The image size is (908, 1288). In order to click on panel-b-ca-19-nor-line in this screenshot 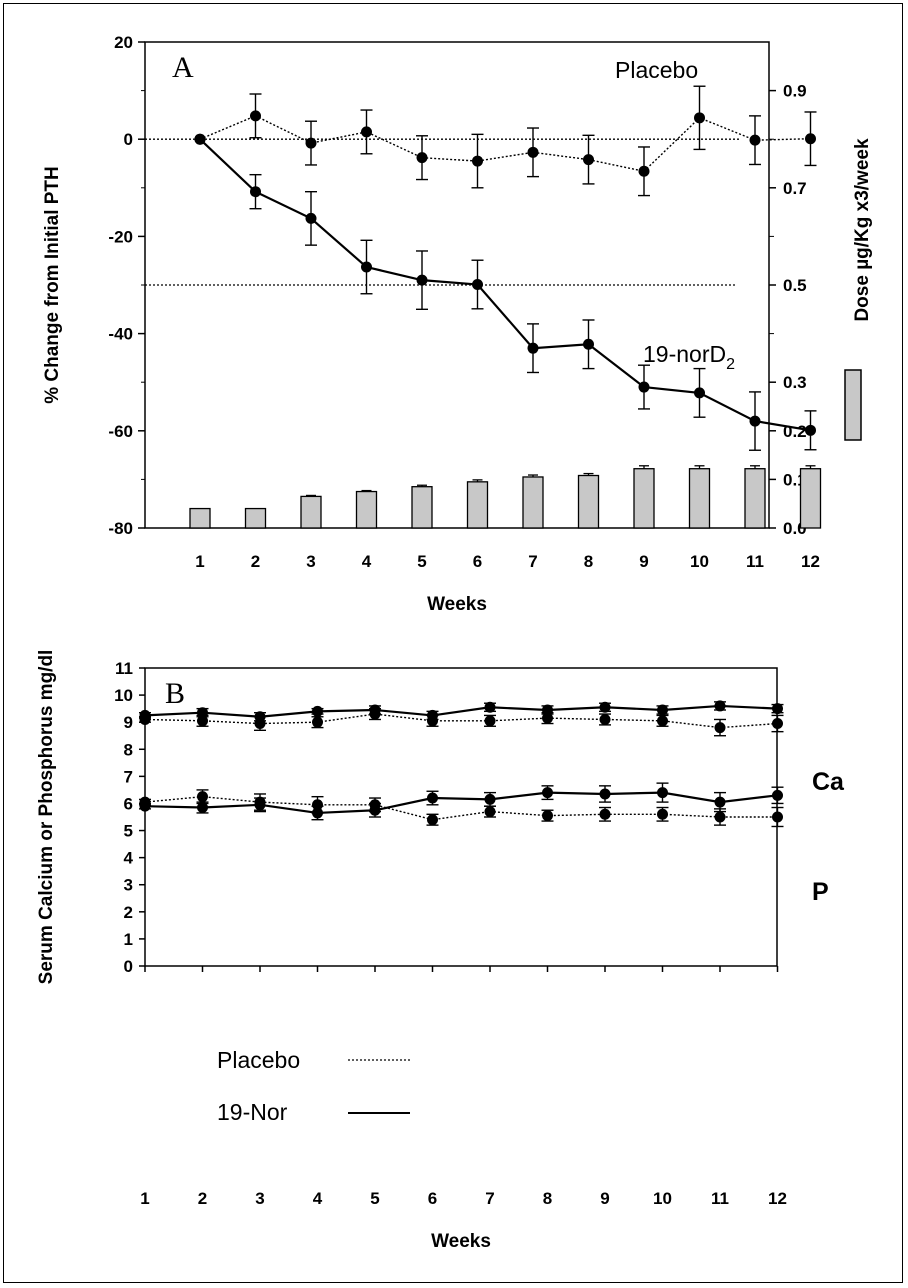, I will do `click(461, 711)`.